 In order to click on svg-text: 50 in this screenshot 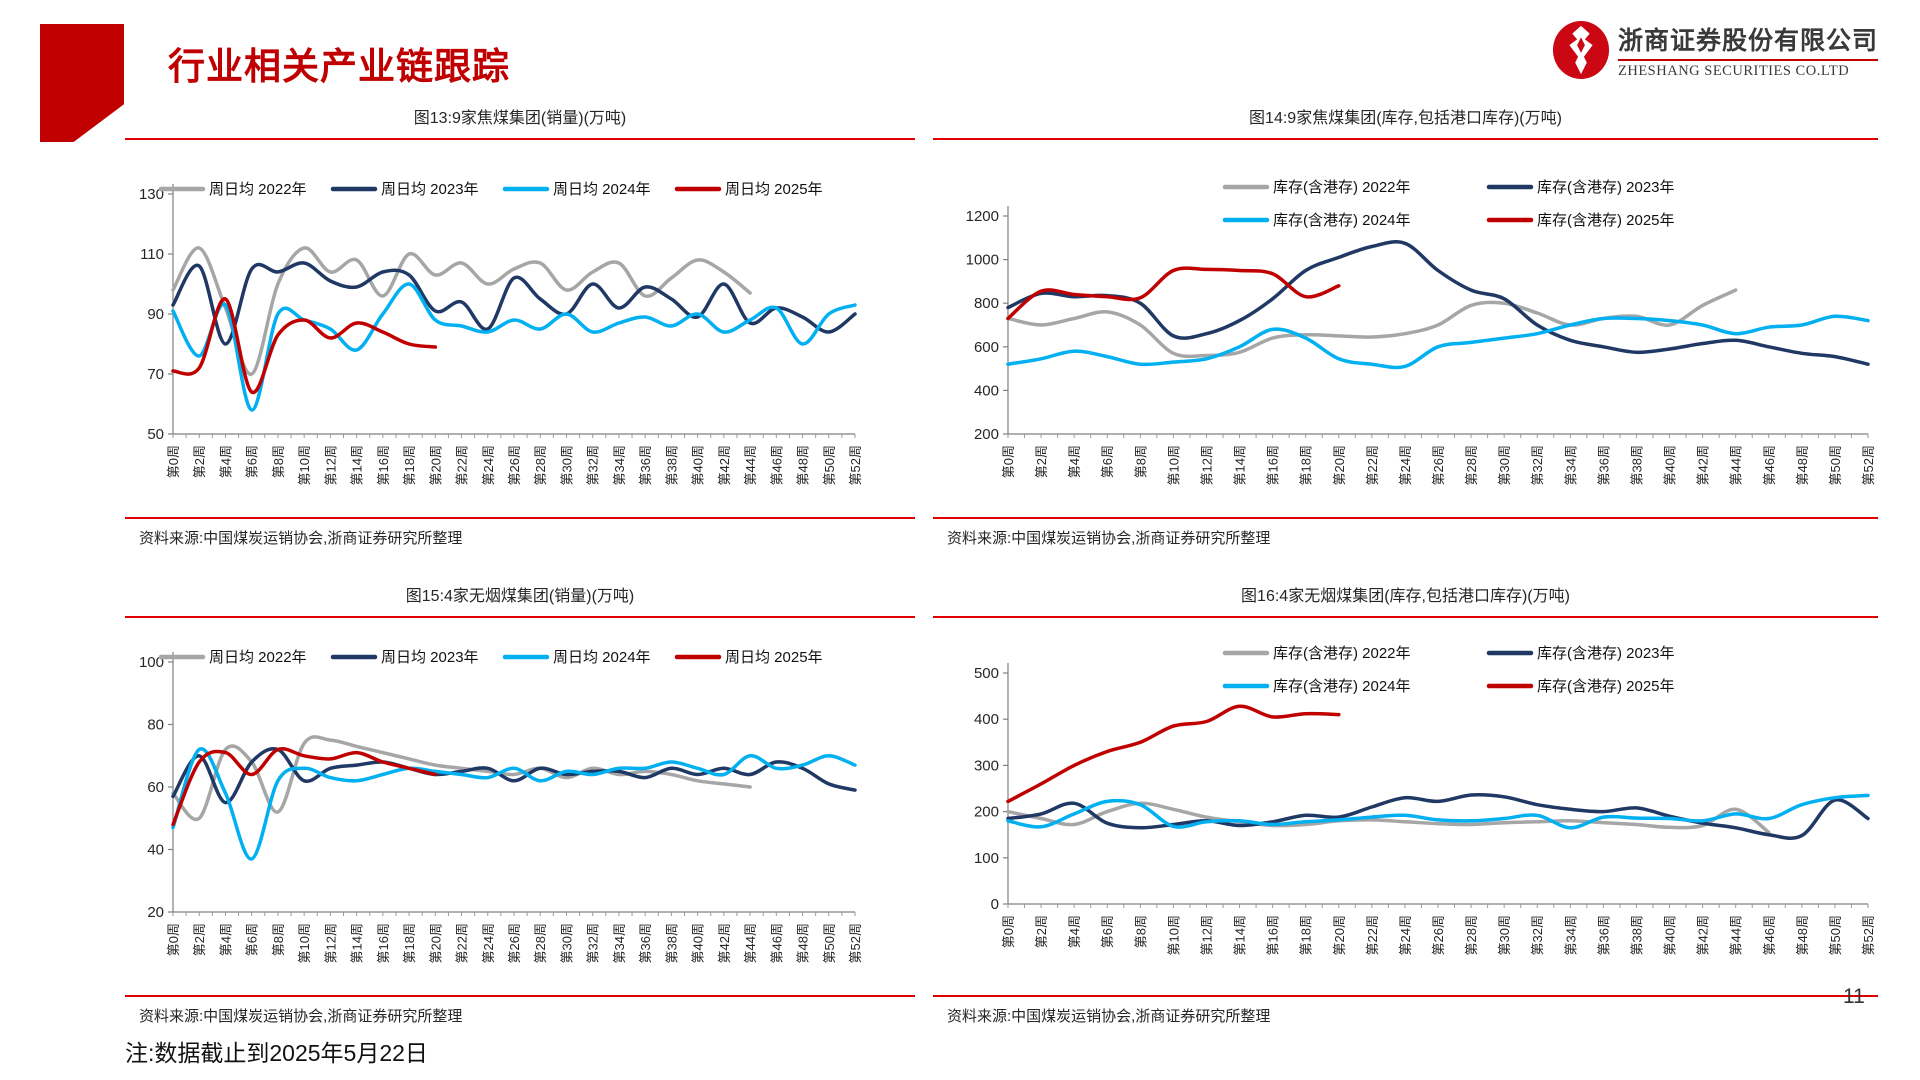, I will do `click(155, 434)`.